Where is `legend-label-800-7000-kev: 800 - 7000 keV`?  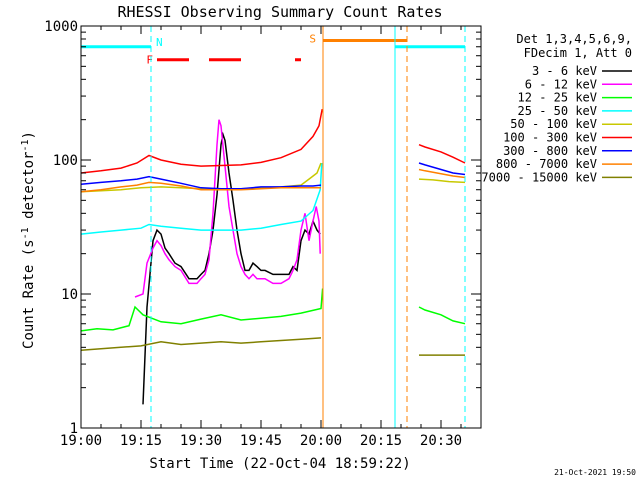
legend-label-800-7000-kev: 800 - 7000 keV is located at coordinates (546, 164).